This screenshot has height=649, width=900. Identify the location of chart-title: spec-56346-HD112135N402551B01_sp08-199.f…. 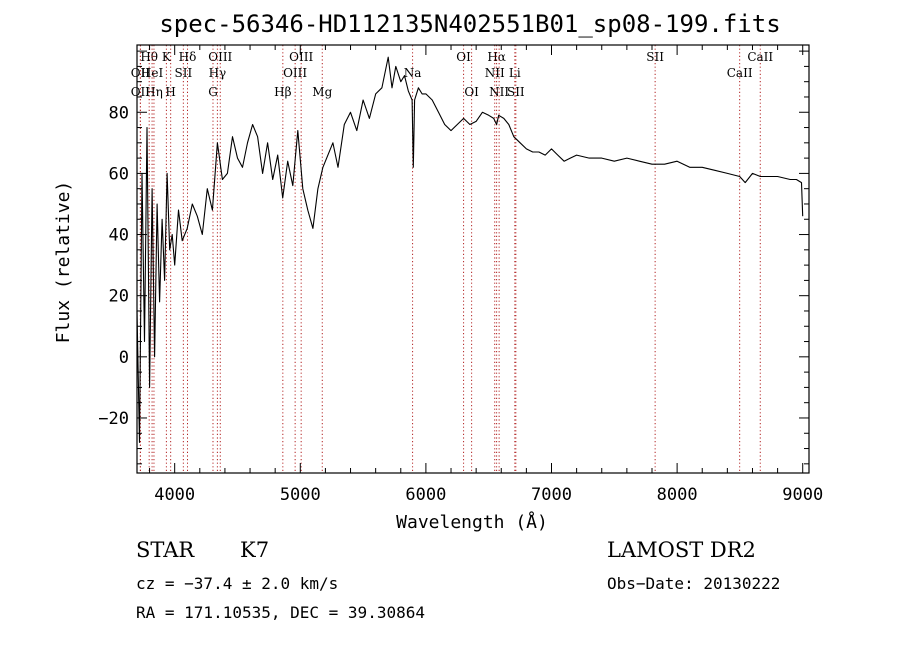
(469, 24).